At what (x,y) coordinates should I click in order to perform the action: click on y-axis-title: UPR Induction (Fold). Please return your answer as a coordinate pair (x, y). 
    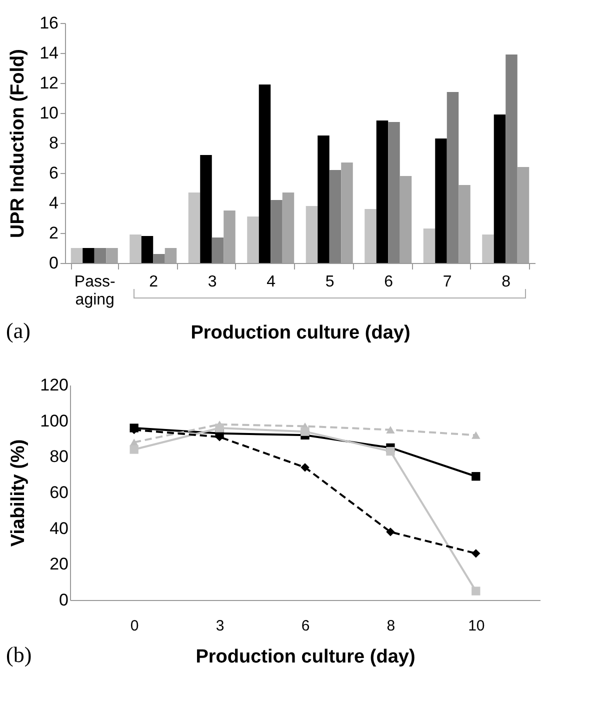
    Looking at the image, I should click on (18, 143).